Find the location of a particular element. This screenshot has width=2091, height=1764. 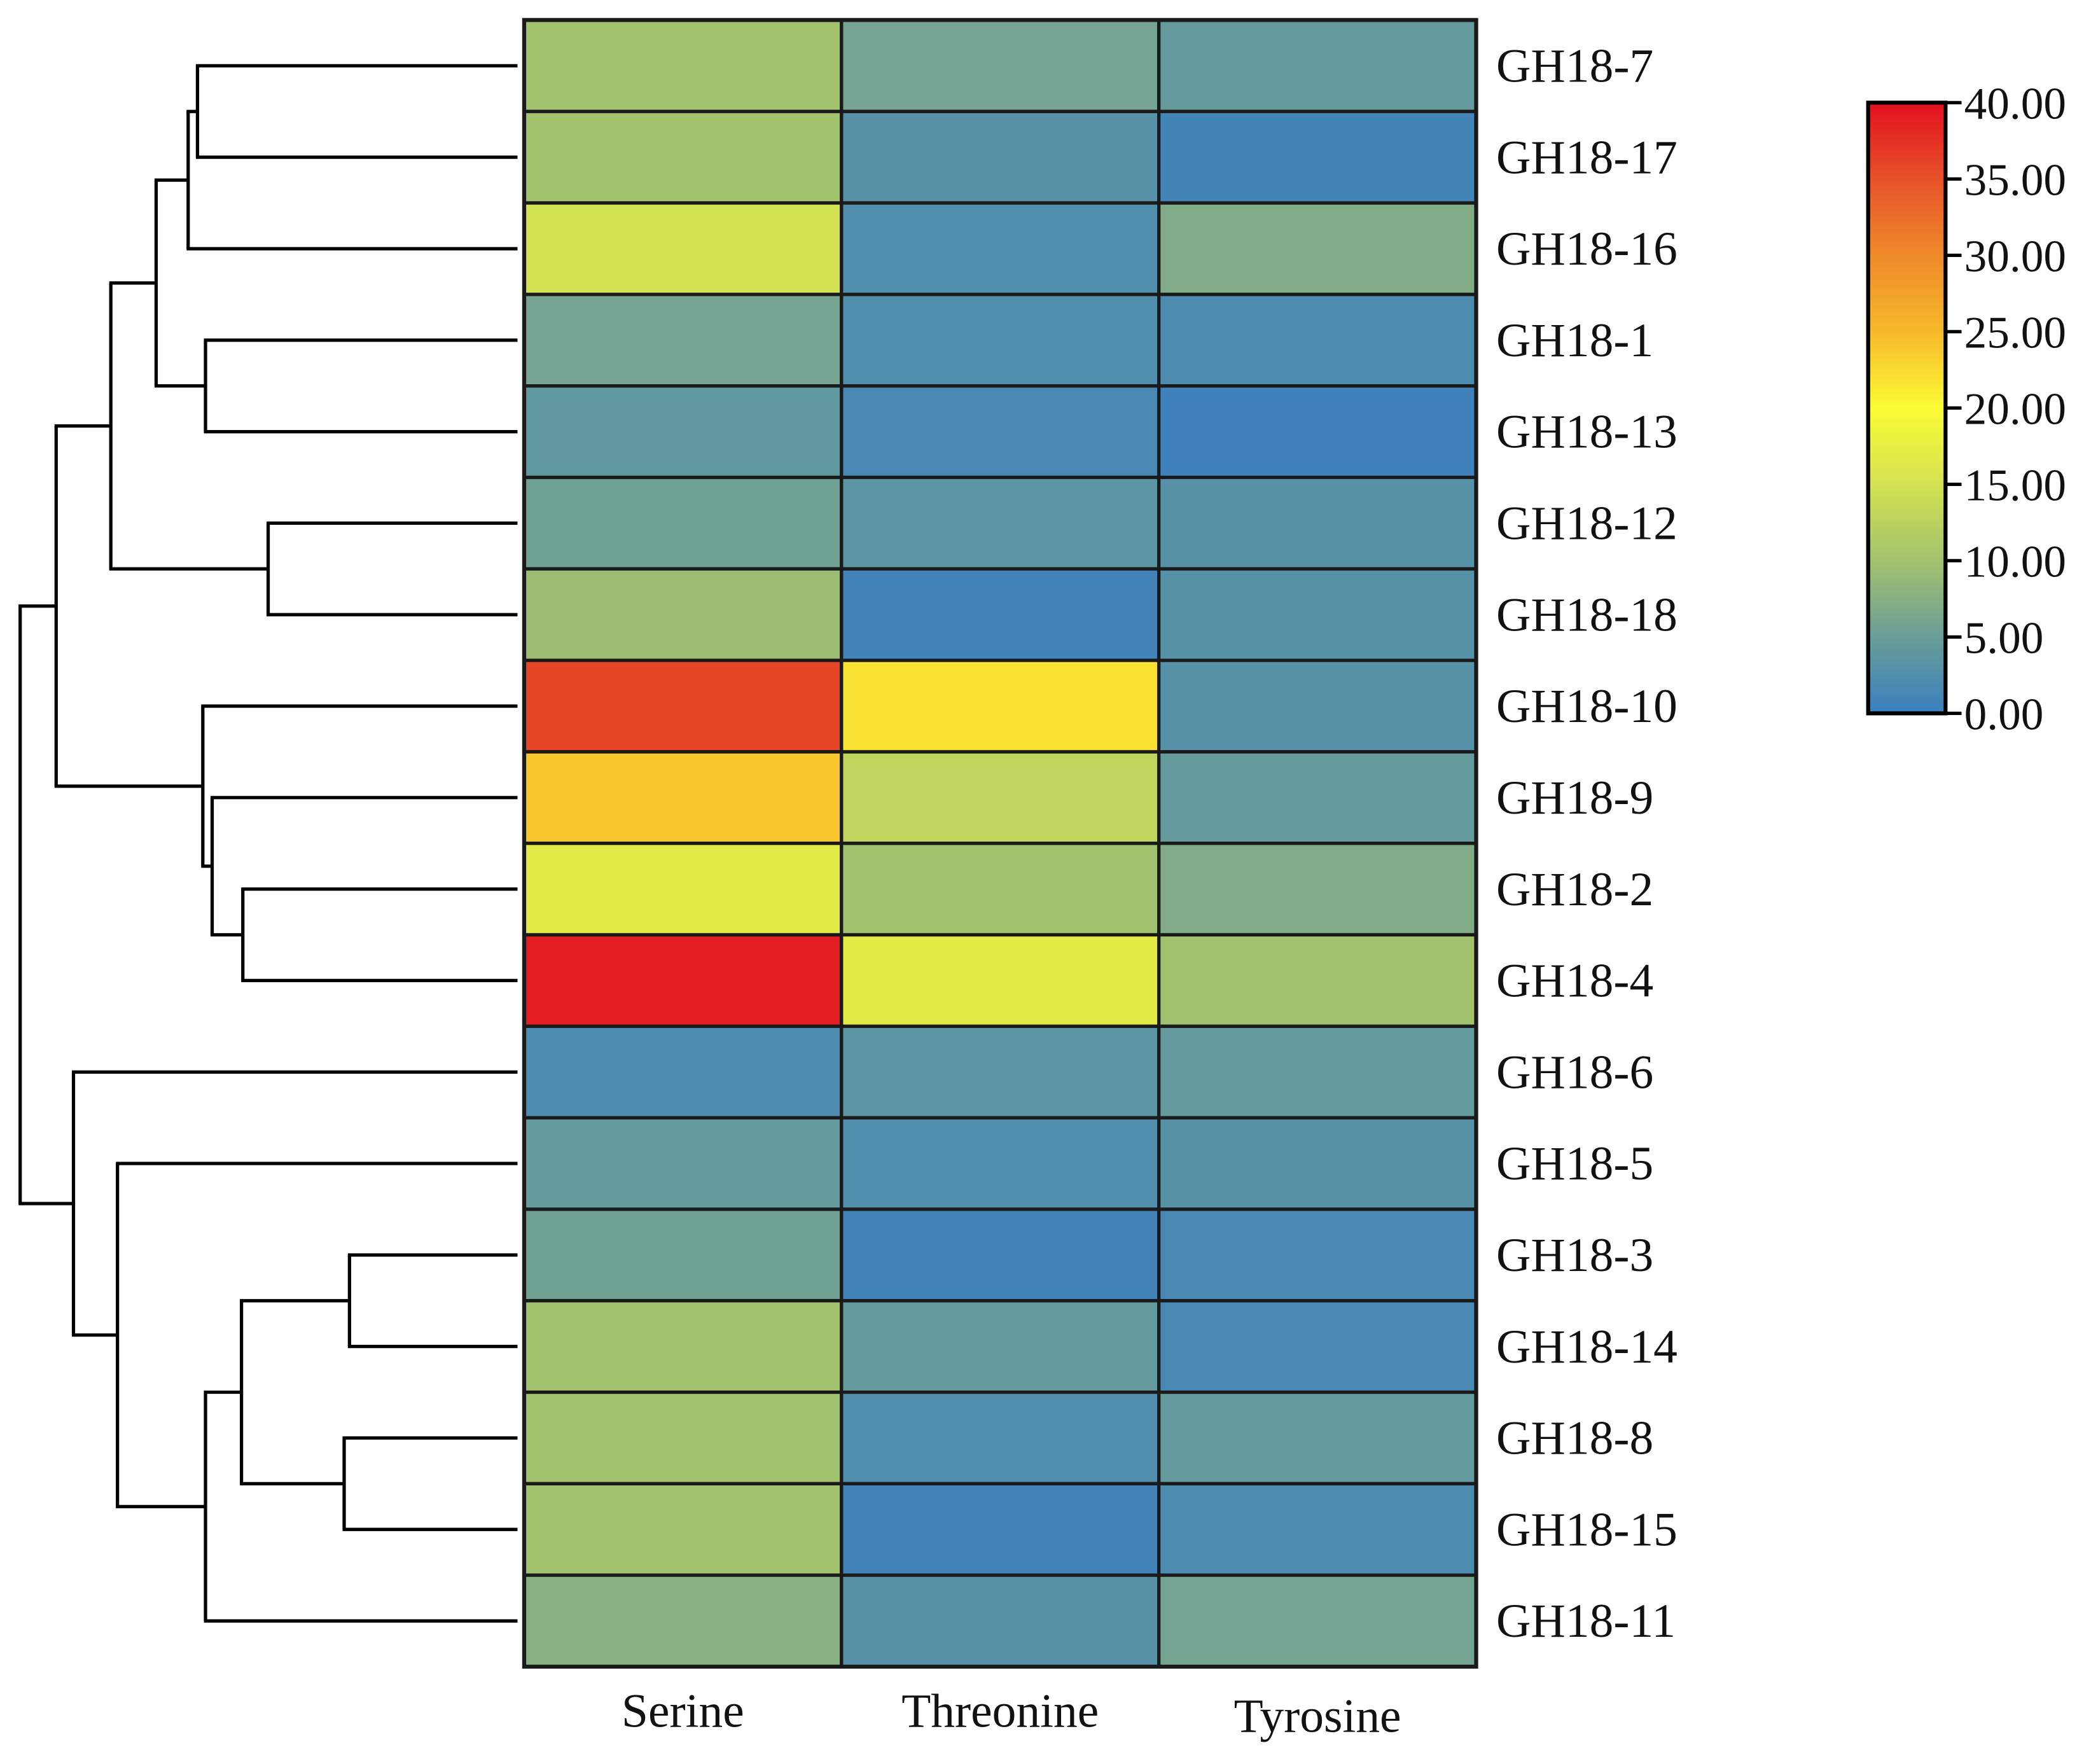

heatmap-cell-gh18-12-serine is located at coordinates (683, 523).